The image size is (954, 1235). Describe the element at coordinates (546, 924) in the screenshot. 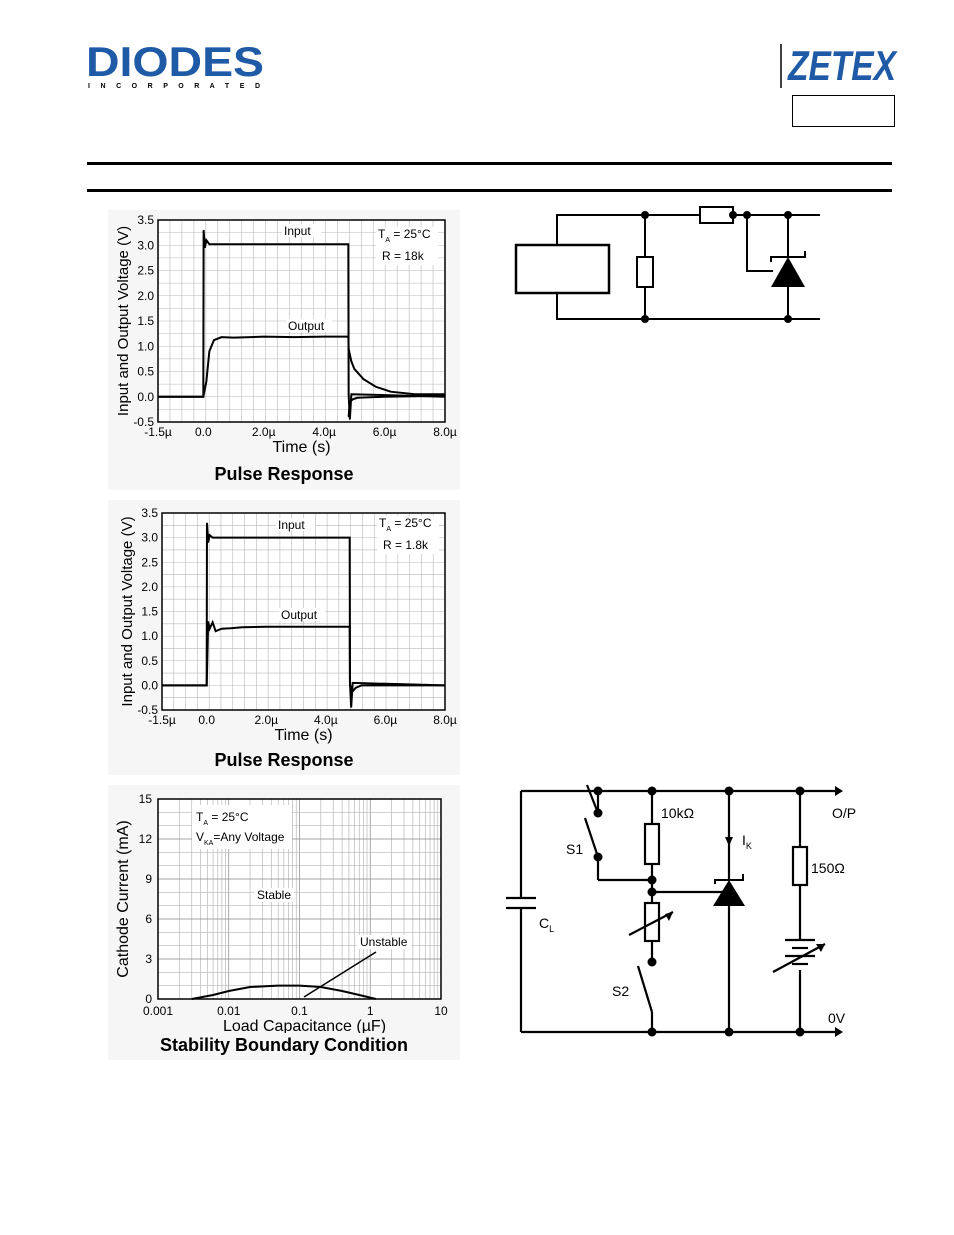

I see `label-cl: CL` at that location.